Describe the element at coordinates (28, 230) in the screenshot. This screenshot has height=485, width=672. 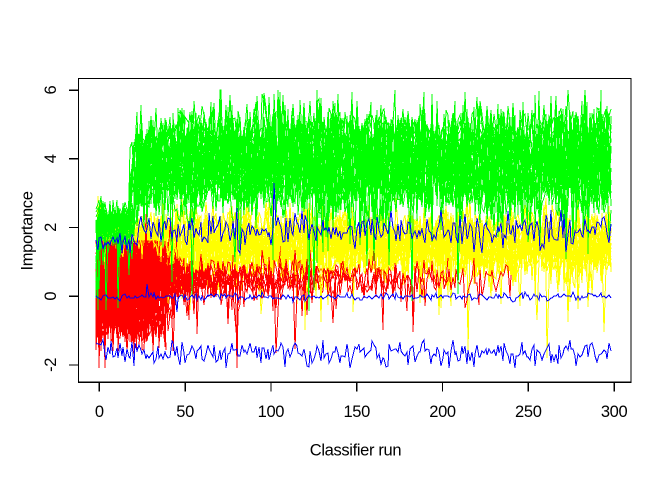
I see `svg-text: Importance` at that location.